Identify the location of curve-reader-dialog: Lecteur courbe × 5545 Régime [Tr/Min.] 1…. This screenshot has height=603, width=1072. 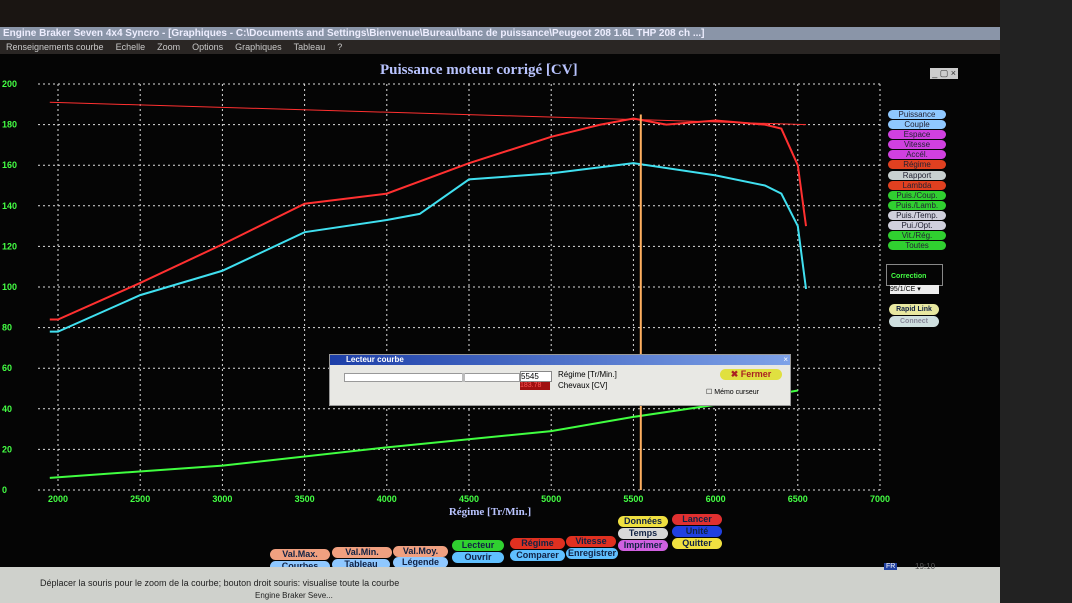
(560, 380).